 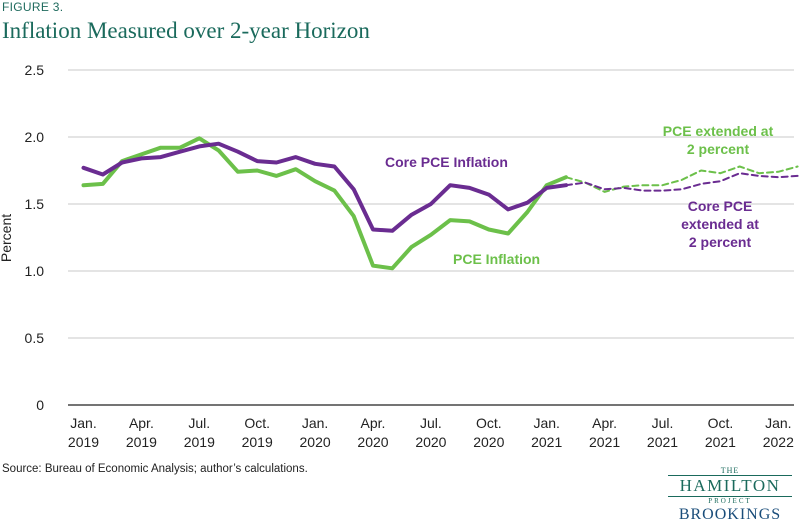 I want to click on series-annotation: PCE extended at, so click(x=718, y=131).